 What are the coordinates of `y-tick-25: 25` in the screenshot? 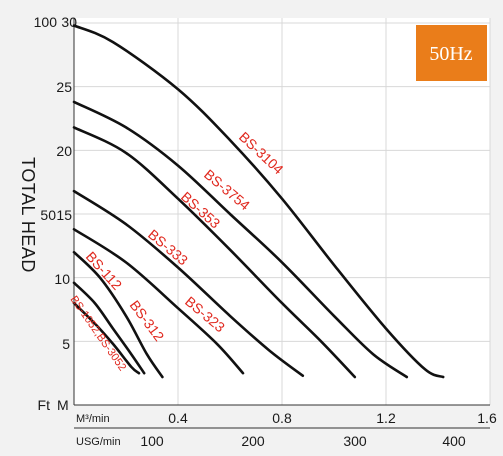 It's located at (64, 87).